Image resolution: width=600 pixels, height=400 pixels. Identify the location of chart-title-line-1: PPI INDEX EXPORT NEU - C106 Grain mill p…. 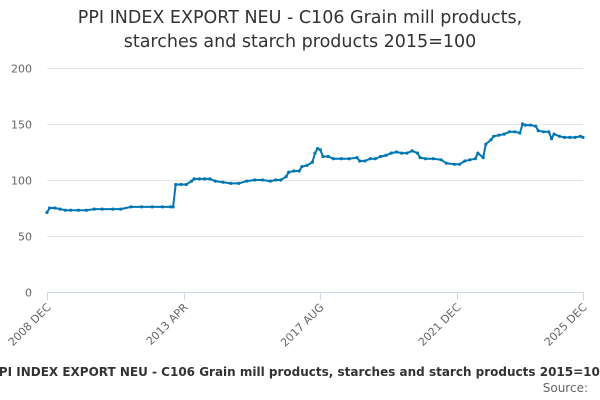
(300, 18).